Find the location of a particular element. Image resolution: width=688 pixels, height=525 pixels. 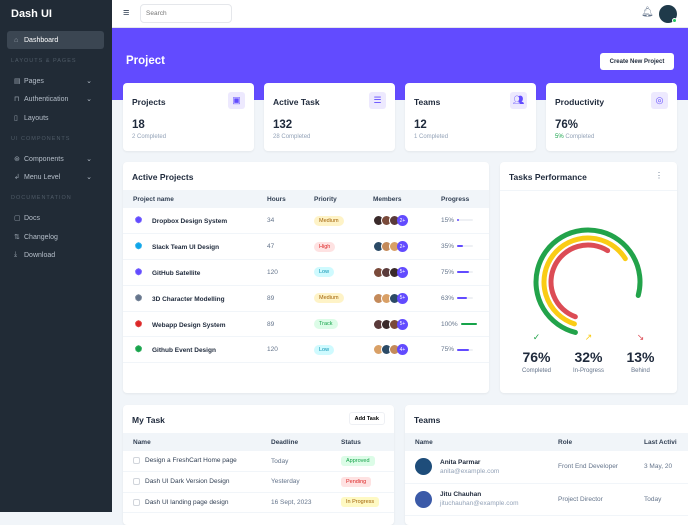

status-badge: Pending is located at coordinates (356, 481).